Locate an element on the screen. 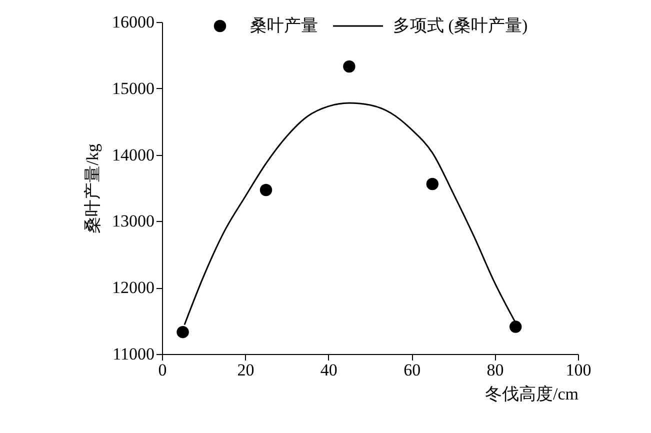  x-tick-label: 0 is located at coordinates (162, 370).